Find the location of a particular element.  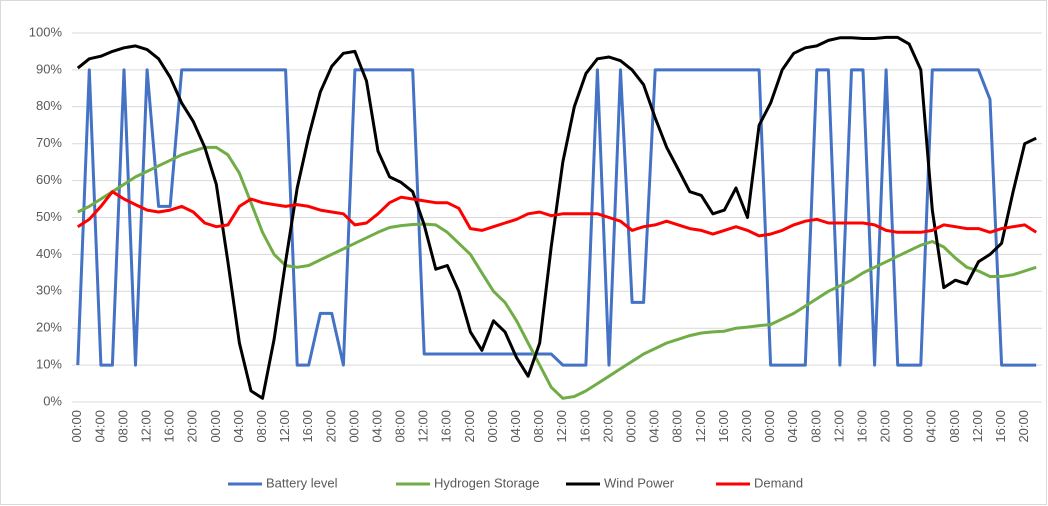

y-tick-label: 100% is located at coordinates (46, 31).